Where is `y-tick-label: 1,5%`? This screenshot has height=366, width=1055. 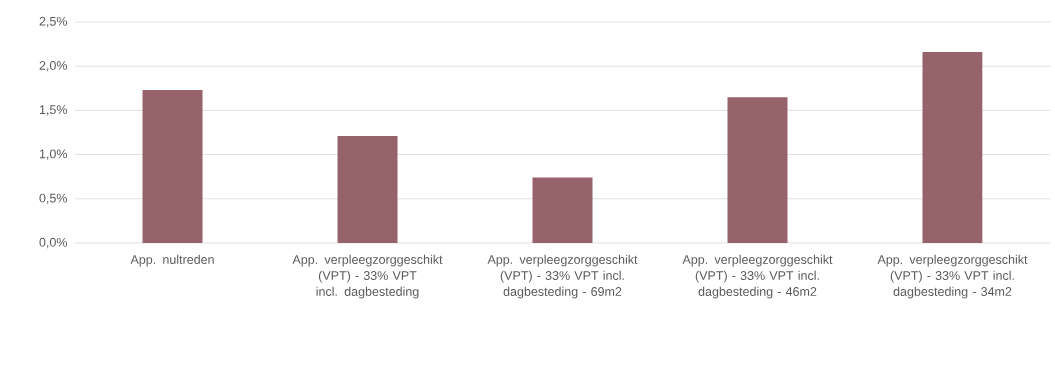 y-tick-label: 1,5% is located at coordinates (53, 110).